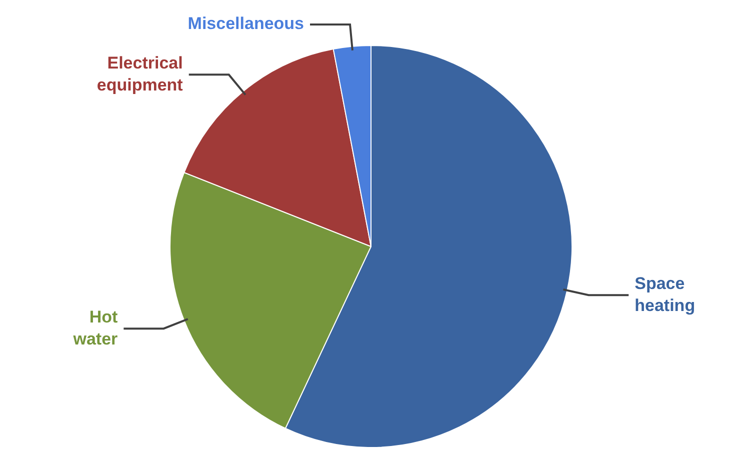 Image resolution: width=742 pixels, height=453 pixels. I want to click on slice-label: Electrical equipment, so click(140, 73).